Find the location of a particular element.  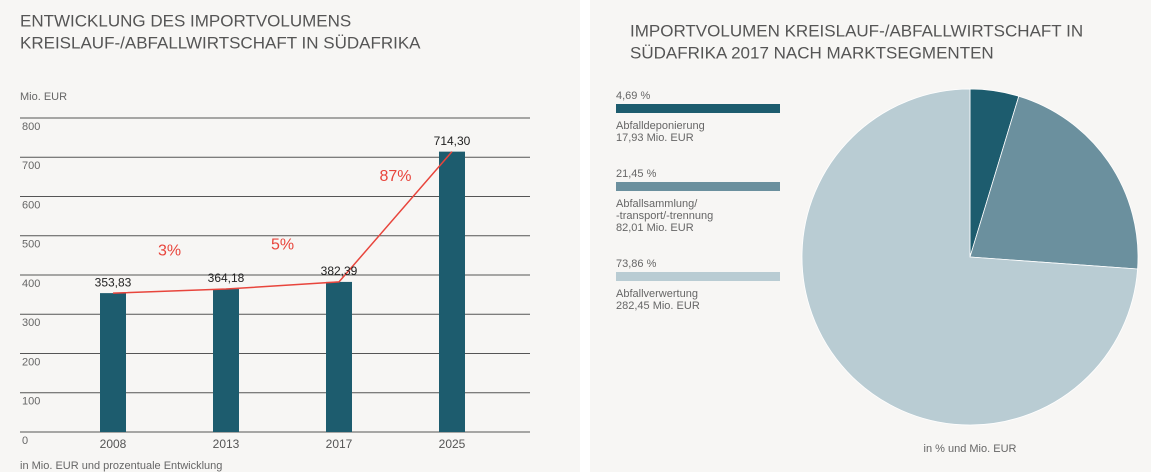

x-tick-label: 2017 is located at coordinates (339, 444).